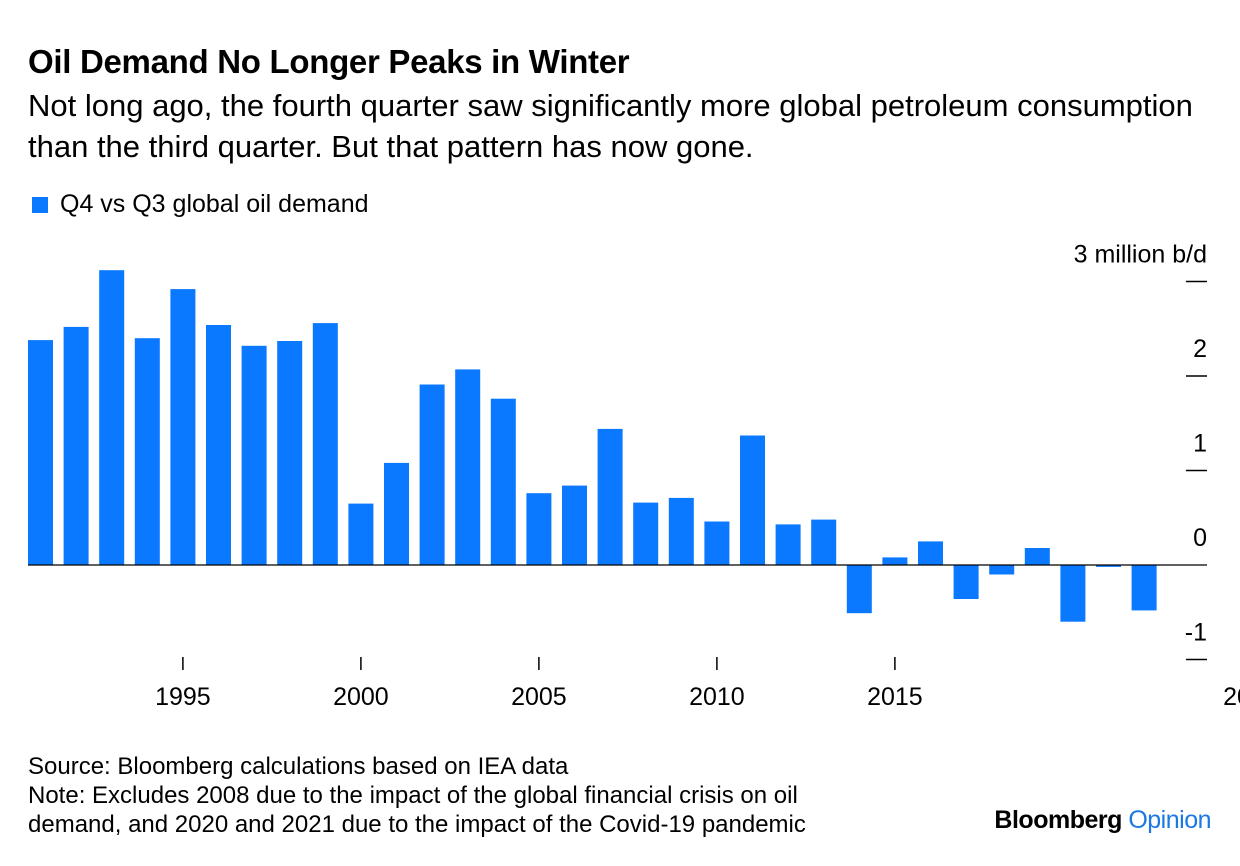 The image size is (1240, 866). Describe the element at coordinates (539, 529) in the screenshot. I see `bar-2005` at that location.